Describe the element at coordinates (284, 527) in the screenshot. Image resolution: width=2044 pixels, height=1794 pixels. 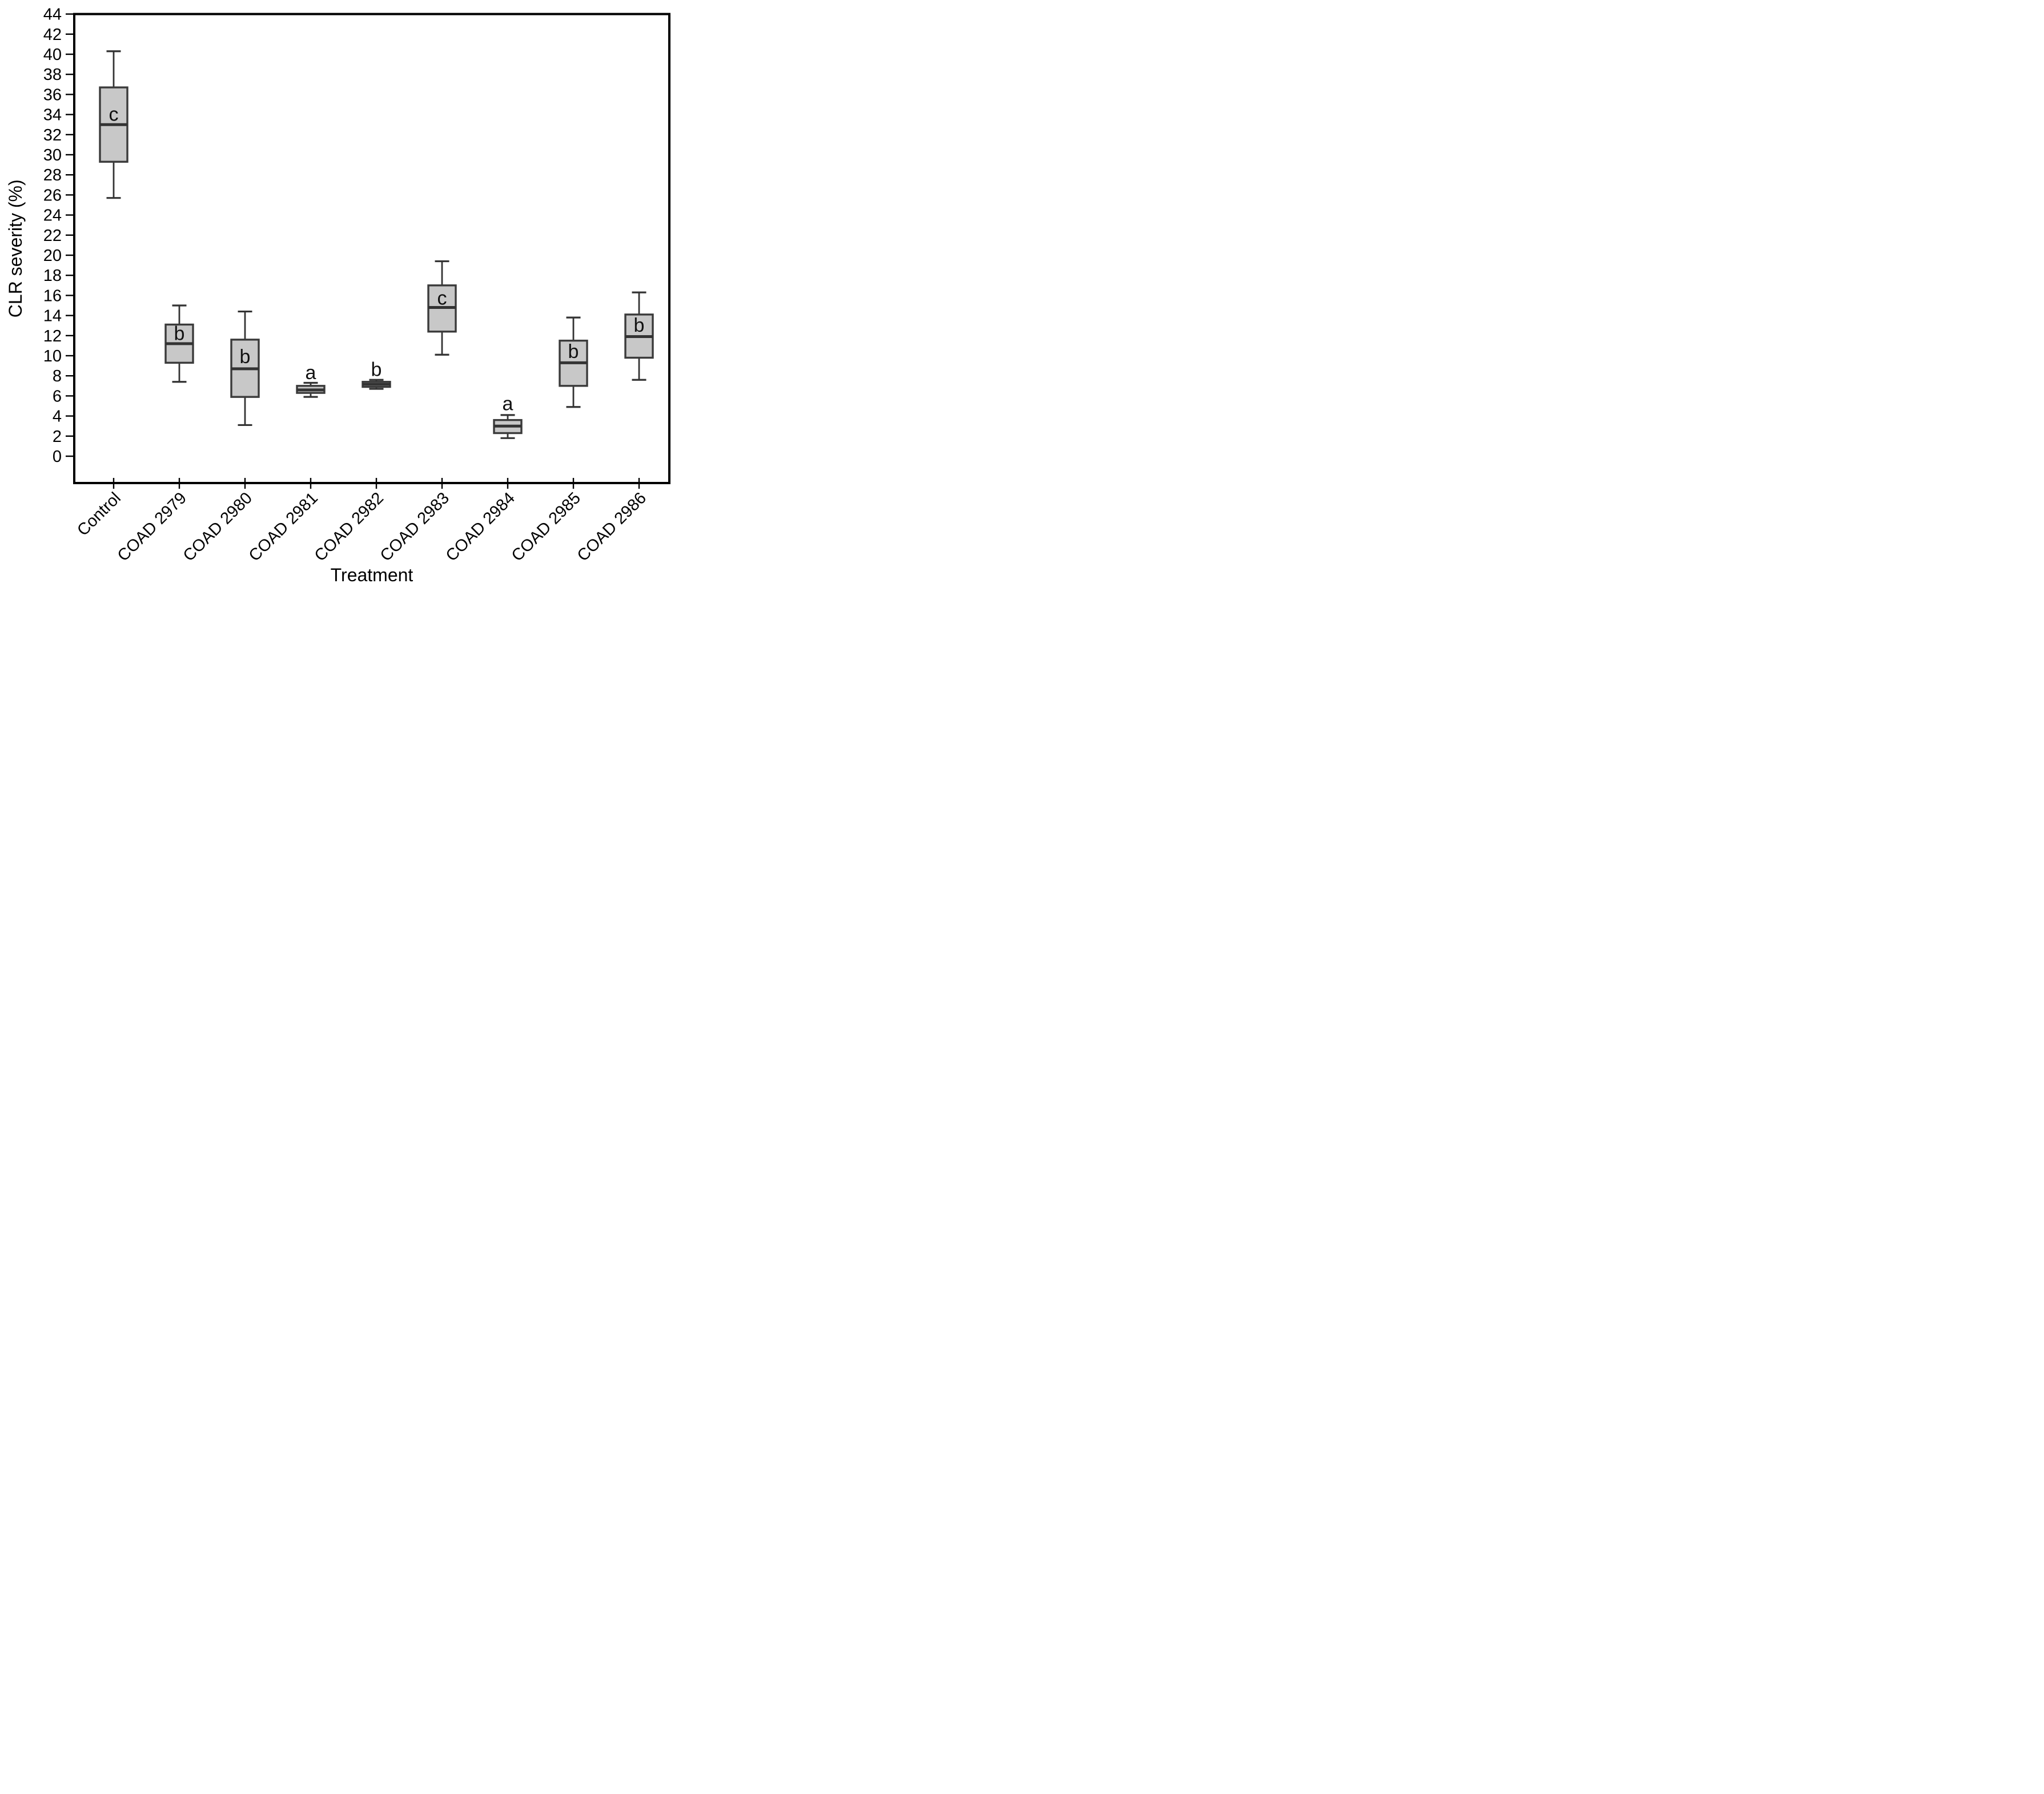
I see `x-tick-label: COAD 2981` at that location.